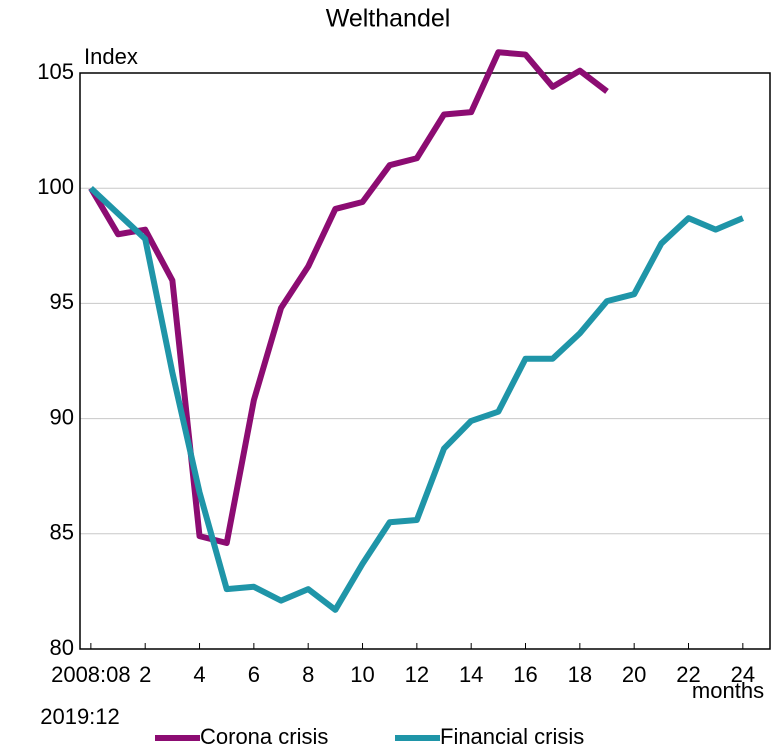 Image resolution: width=777 pixels, height=756 pixels. Describe the element at coordinates (471, 674) in the screenshot. I see `x-tick-label: 14` at that location.